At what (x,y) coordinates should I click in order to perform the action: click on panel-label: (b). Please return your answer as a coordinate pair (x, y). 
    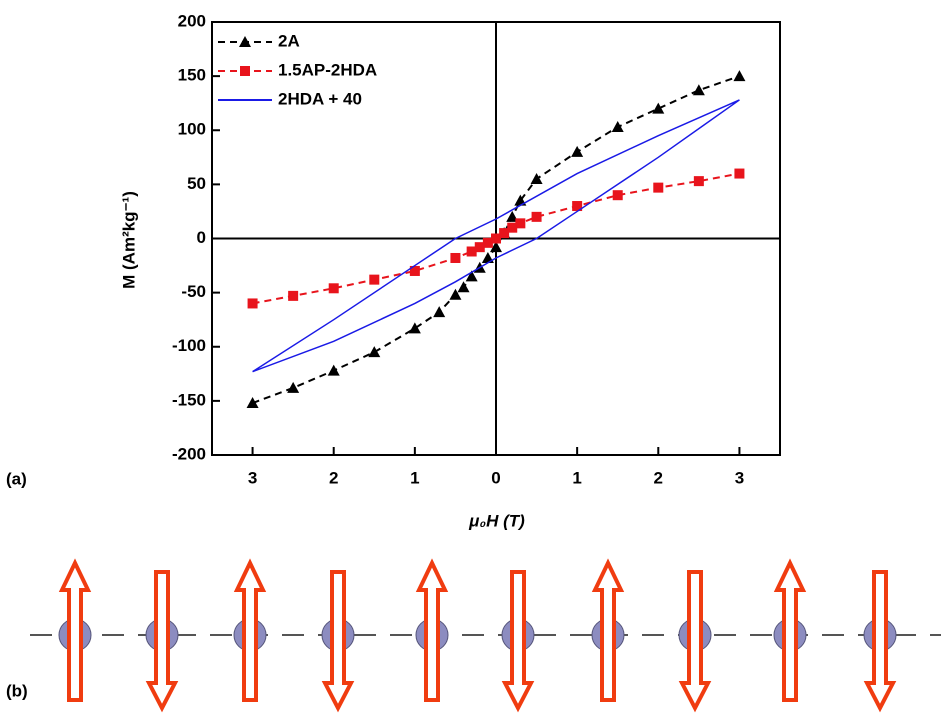
    Looking at the image, I should click on (17, 690).